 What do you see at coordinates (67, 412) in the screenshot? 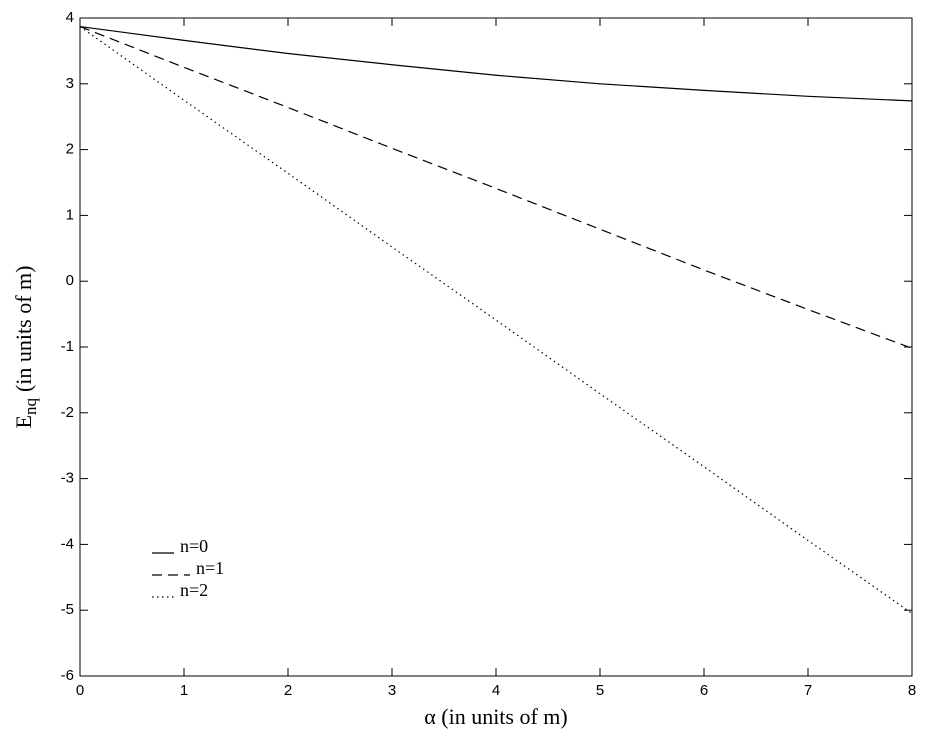
I see `y-tick-label: -2` at bounding box center [67, 412].